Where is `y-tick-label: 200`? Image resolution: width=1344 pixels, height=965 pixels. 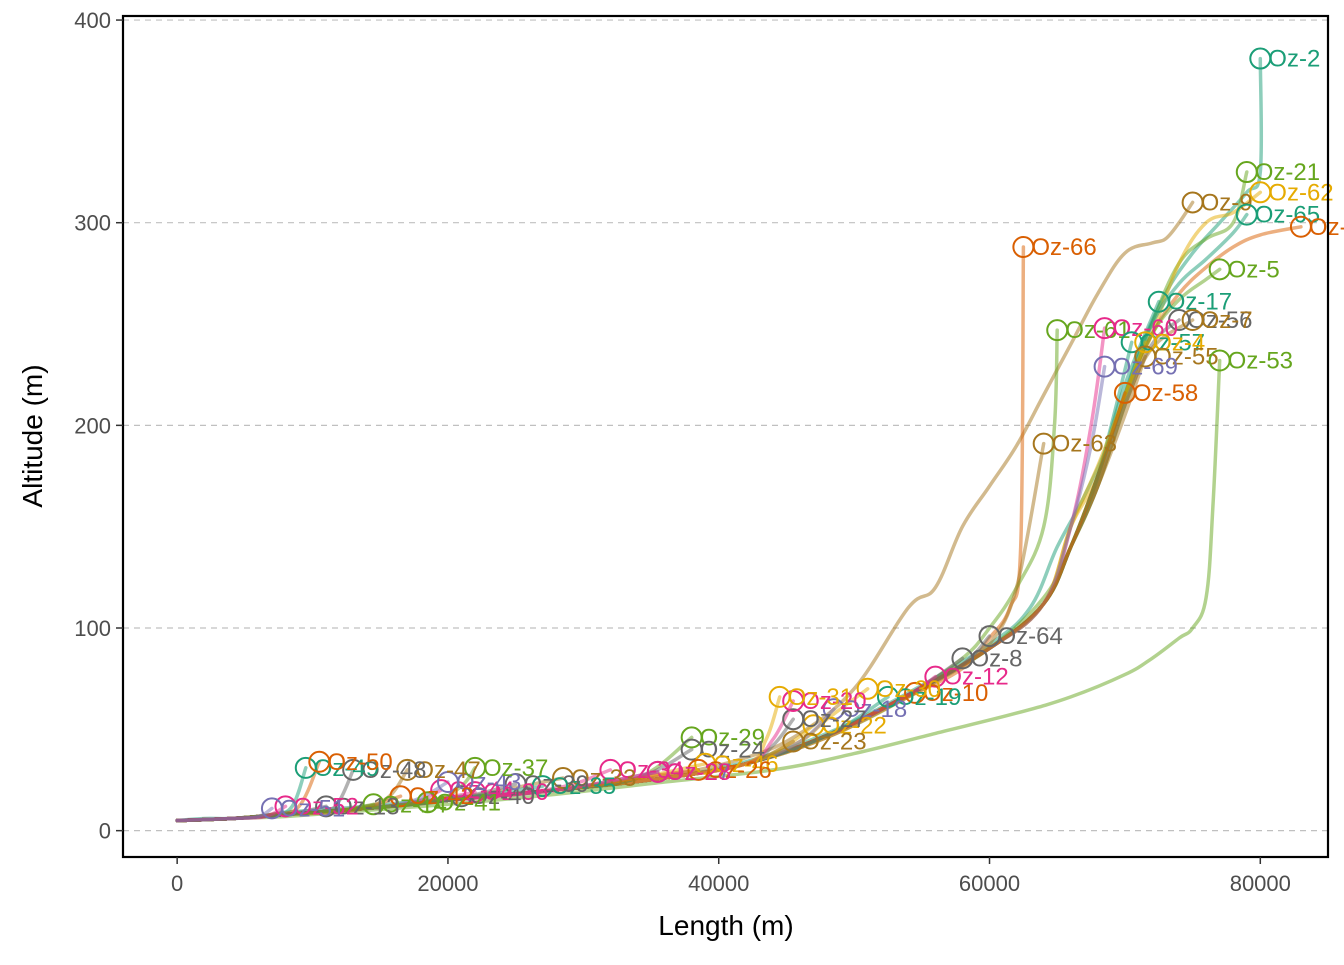 y-tick-label: 200 is located at coordinates (92, 425).